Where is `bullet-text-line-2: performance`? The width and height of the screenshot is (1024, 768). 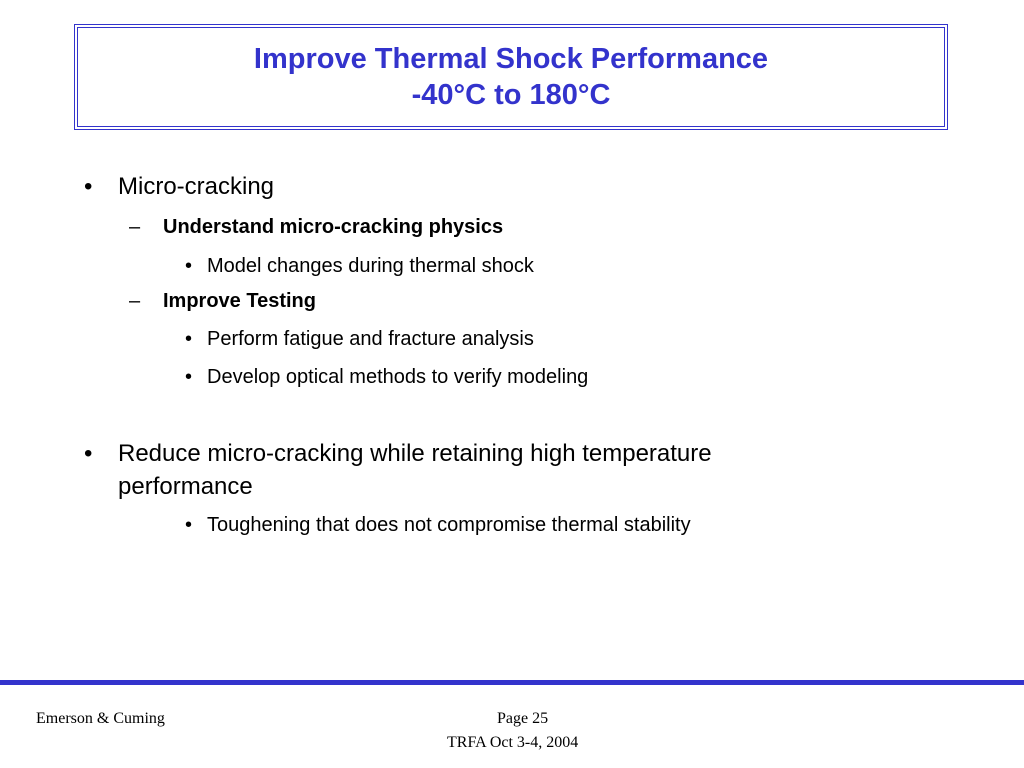
bullet-text-line-2: performance is located at coordinates (185, 486).